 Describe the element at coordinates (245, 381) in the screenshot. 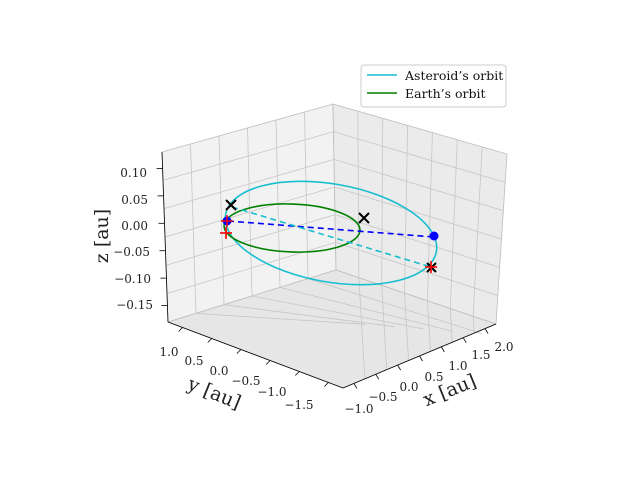

I see `y-tick-label: −0.5` at that location.